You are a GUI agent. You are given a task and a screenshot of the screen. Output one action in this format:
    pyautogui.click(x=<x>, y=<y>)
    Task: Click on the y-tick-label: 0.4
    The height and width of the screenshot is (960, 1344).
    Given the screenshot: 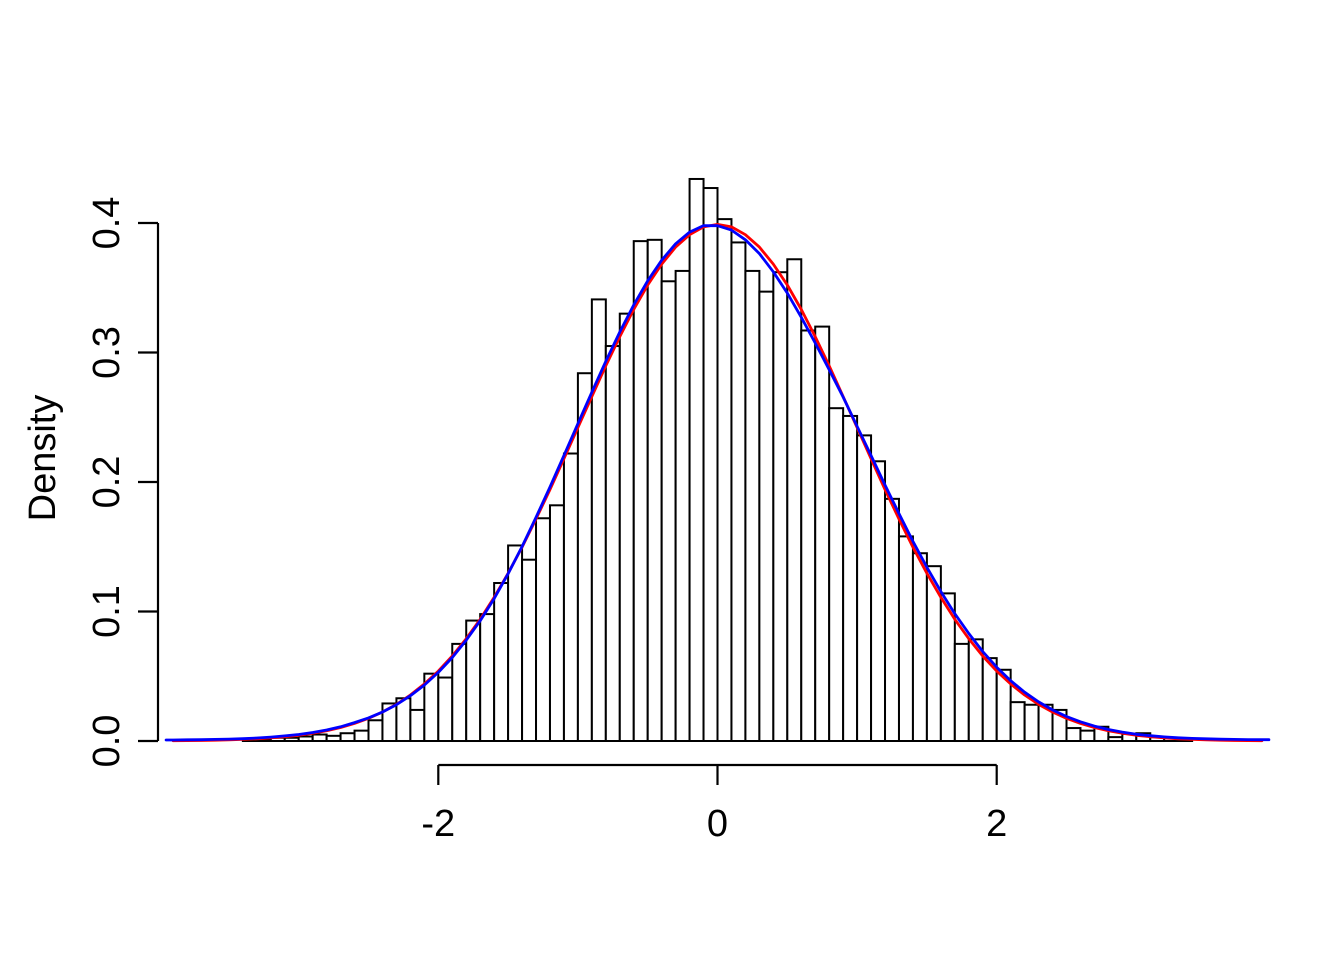 What is the action you would take?
    pyautogui.click(x=107, y=223)
    